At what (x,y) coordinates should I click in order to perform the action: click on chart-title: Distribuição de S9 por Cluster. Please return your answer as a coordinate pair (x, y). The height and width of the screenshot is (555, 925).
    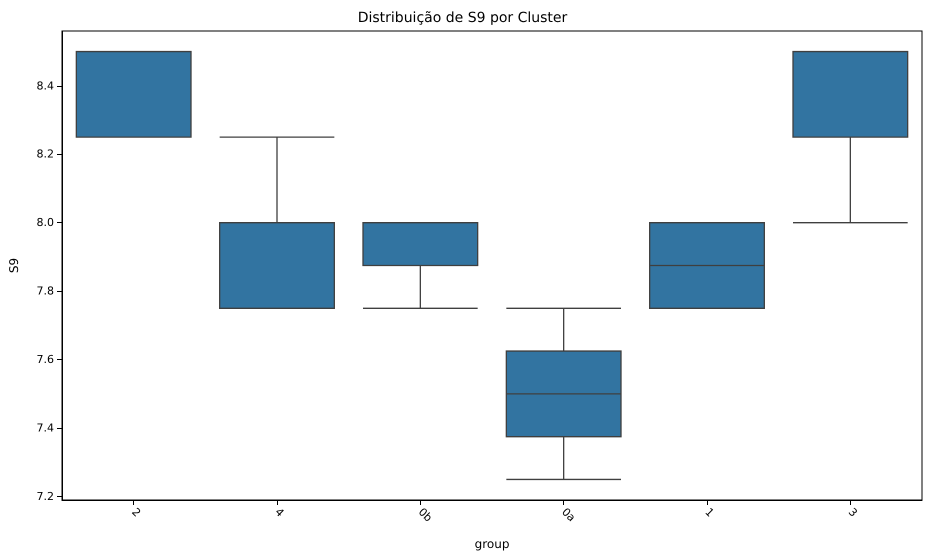
    Looking at the image, I should click on (463, 18).